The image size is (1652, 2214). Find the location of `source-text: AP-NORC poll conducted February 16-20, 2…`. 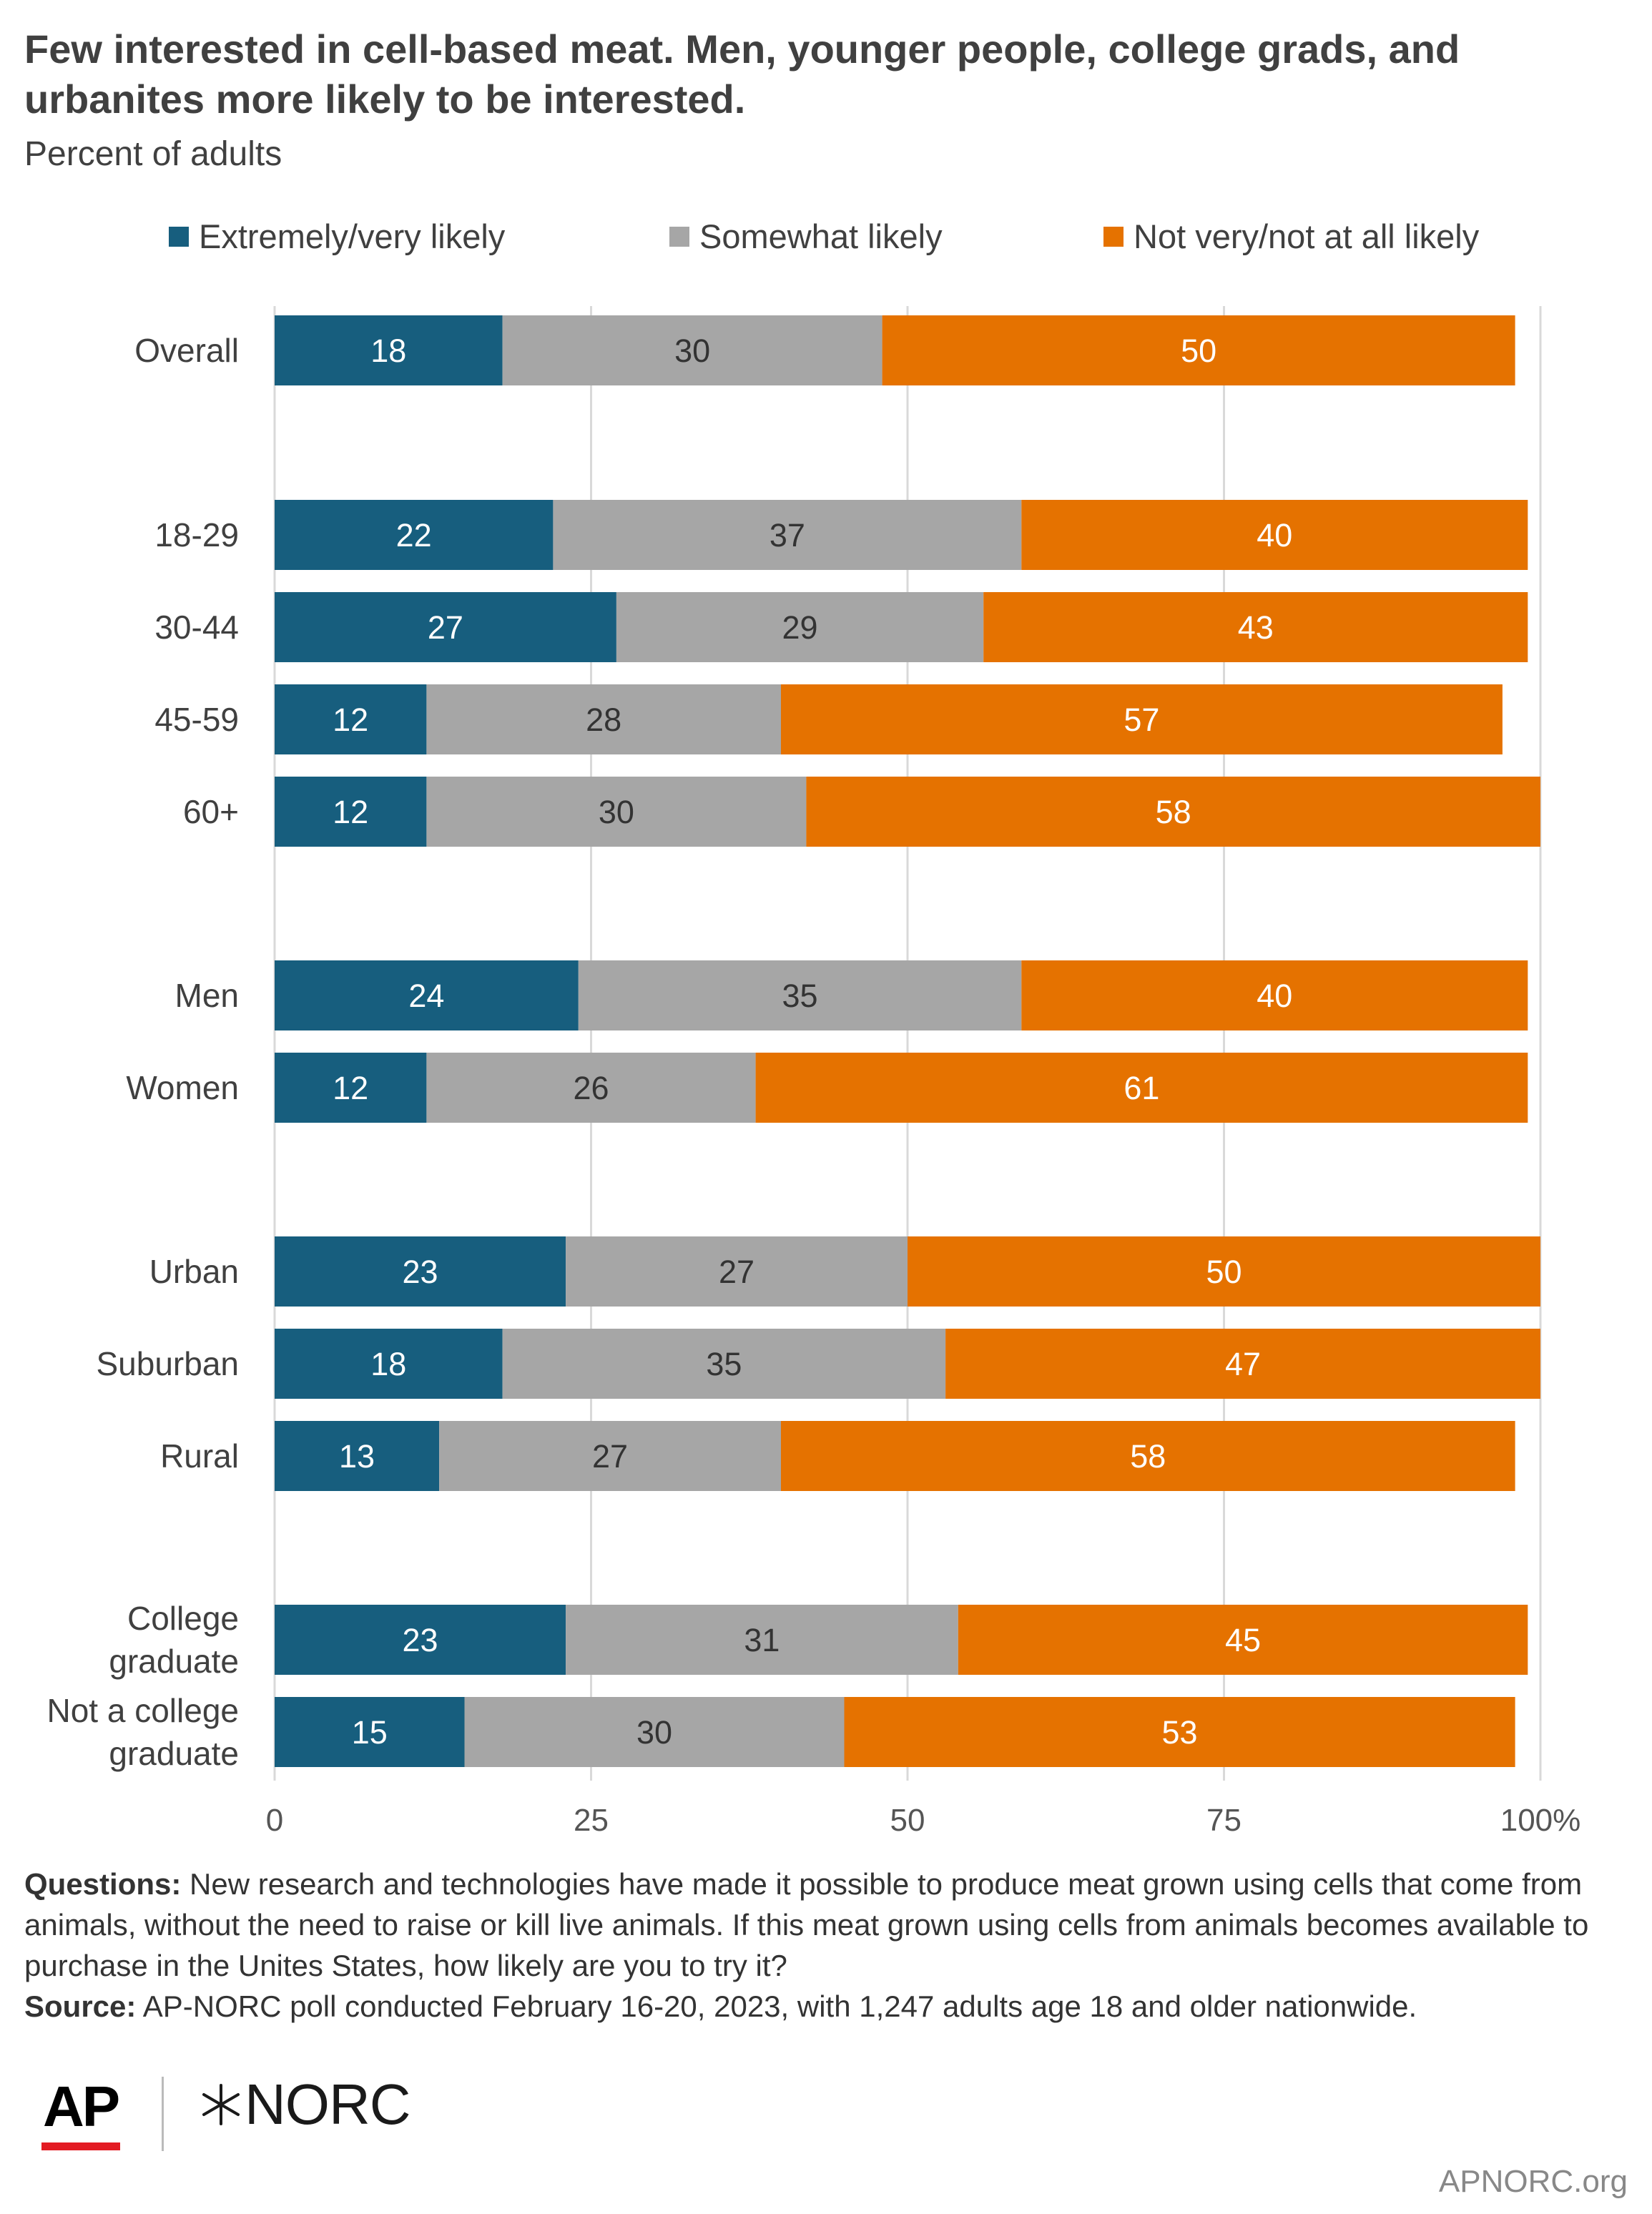

source-text: AP-NORC poll conducted February 16-20, 2… is located at coordinates (780, 2006).